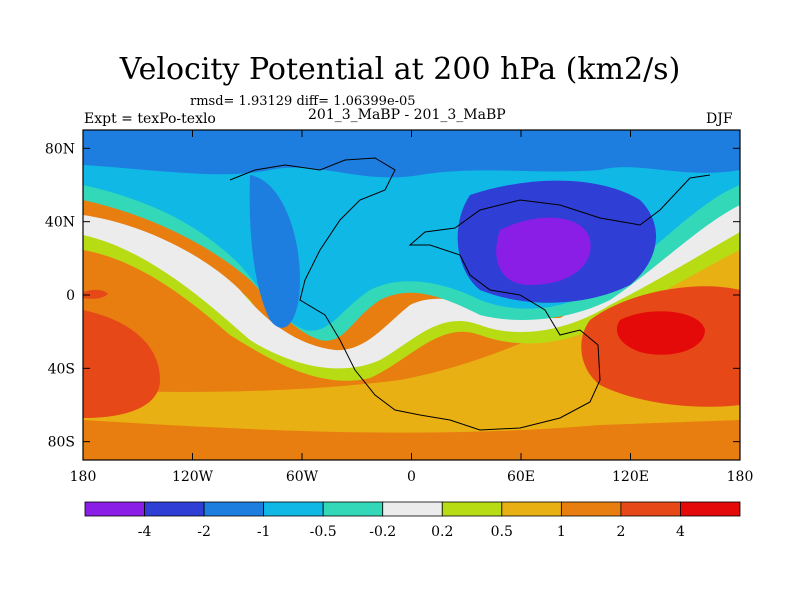 The height and width of the screenshot is (600, 800). Describe the element at coordinates (264, 532) in the screenshot. I see `colorbar-label-2: -1` at that location.